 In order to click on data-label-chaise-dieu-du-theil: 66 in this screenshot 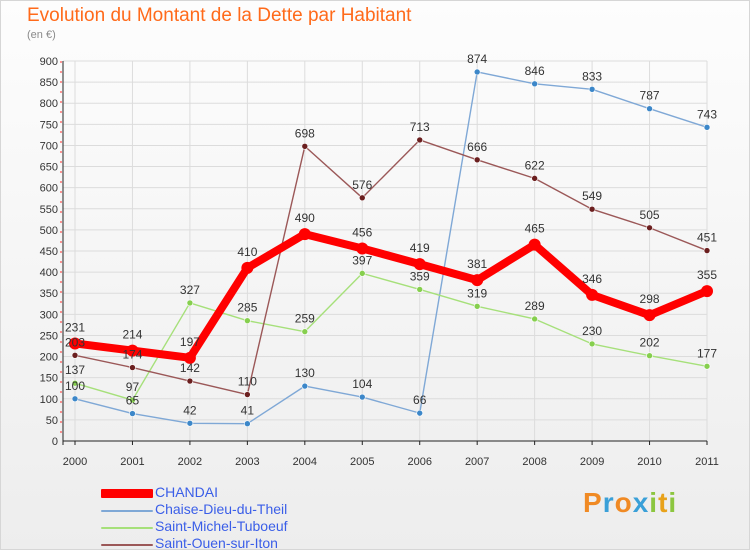, I will do `click(420, 400)`.